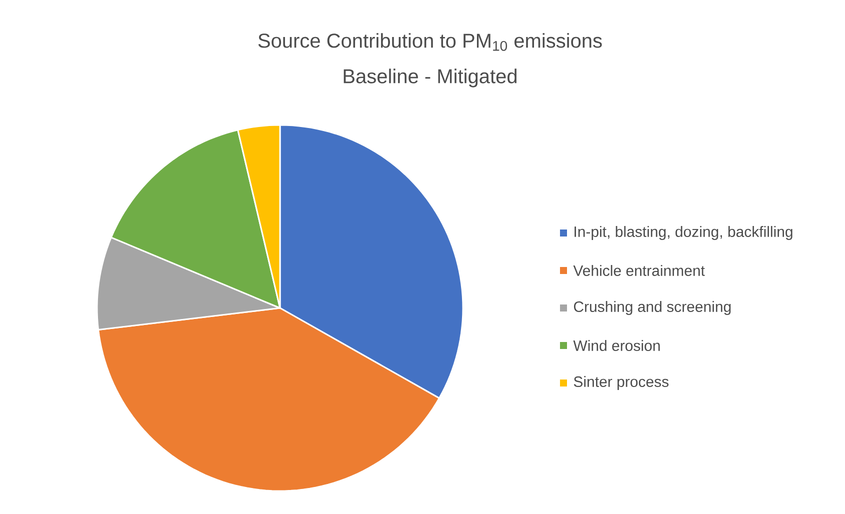  I want to click on legend-label: Vehicle entrainment, so click(639, 270).